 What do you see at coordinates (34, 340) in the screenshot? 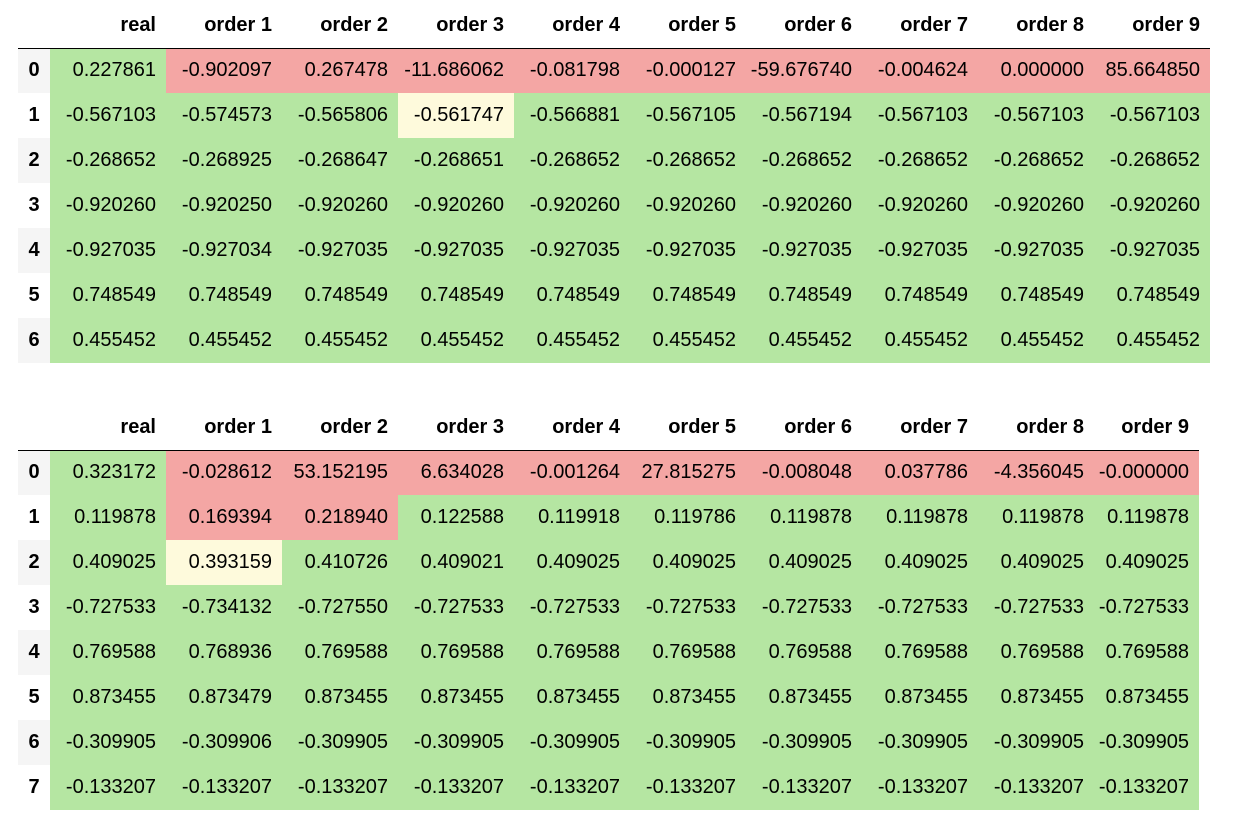
I see `row-index: 6` at bounding box center [34, 340].